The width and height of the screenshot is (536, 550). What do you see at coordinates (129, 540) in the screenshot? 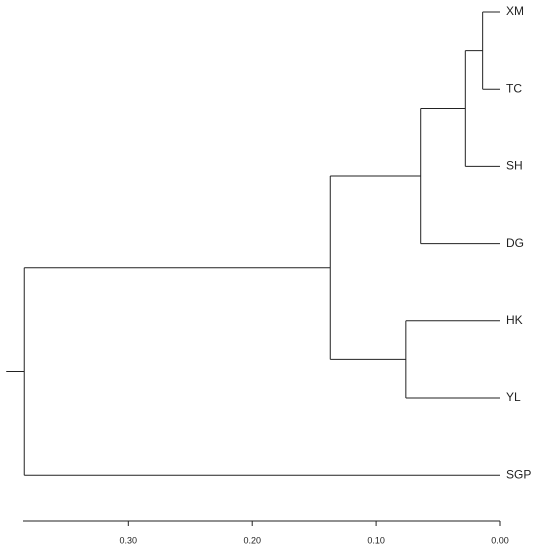
I see `x-tick-label: 0.30` at bounding box center [129, 540].